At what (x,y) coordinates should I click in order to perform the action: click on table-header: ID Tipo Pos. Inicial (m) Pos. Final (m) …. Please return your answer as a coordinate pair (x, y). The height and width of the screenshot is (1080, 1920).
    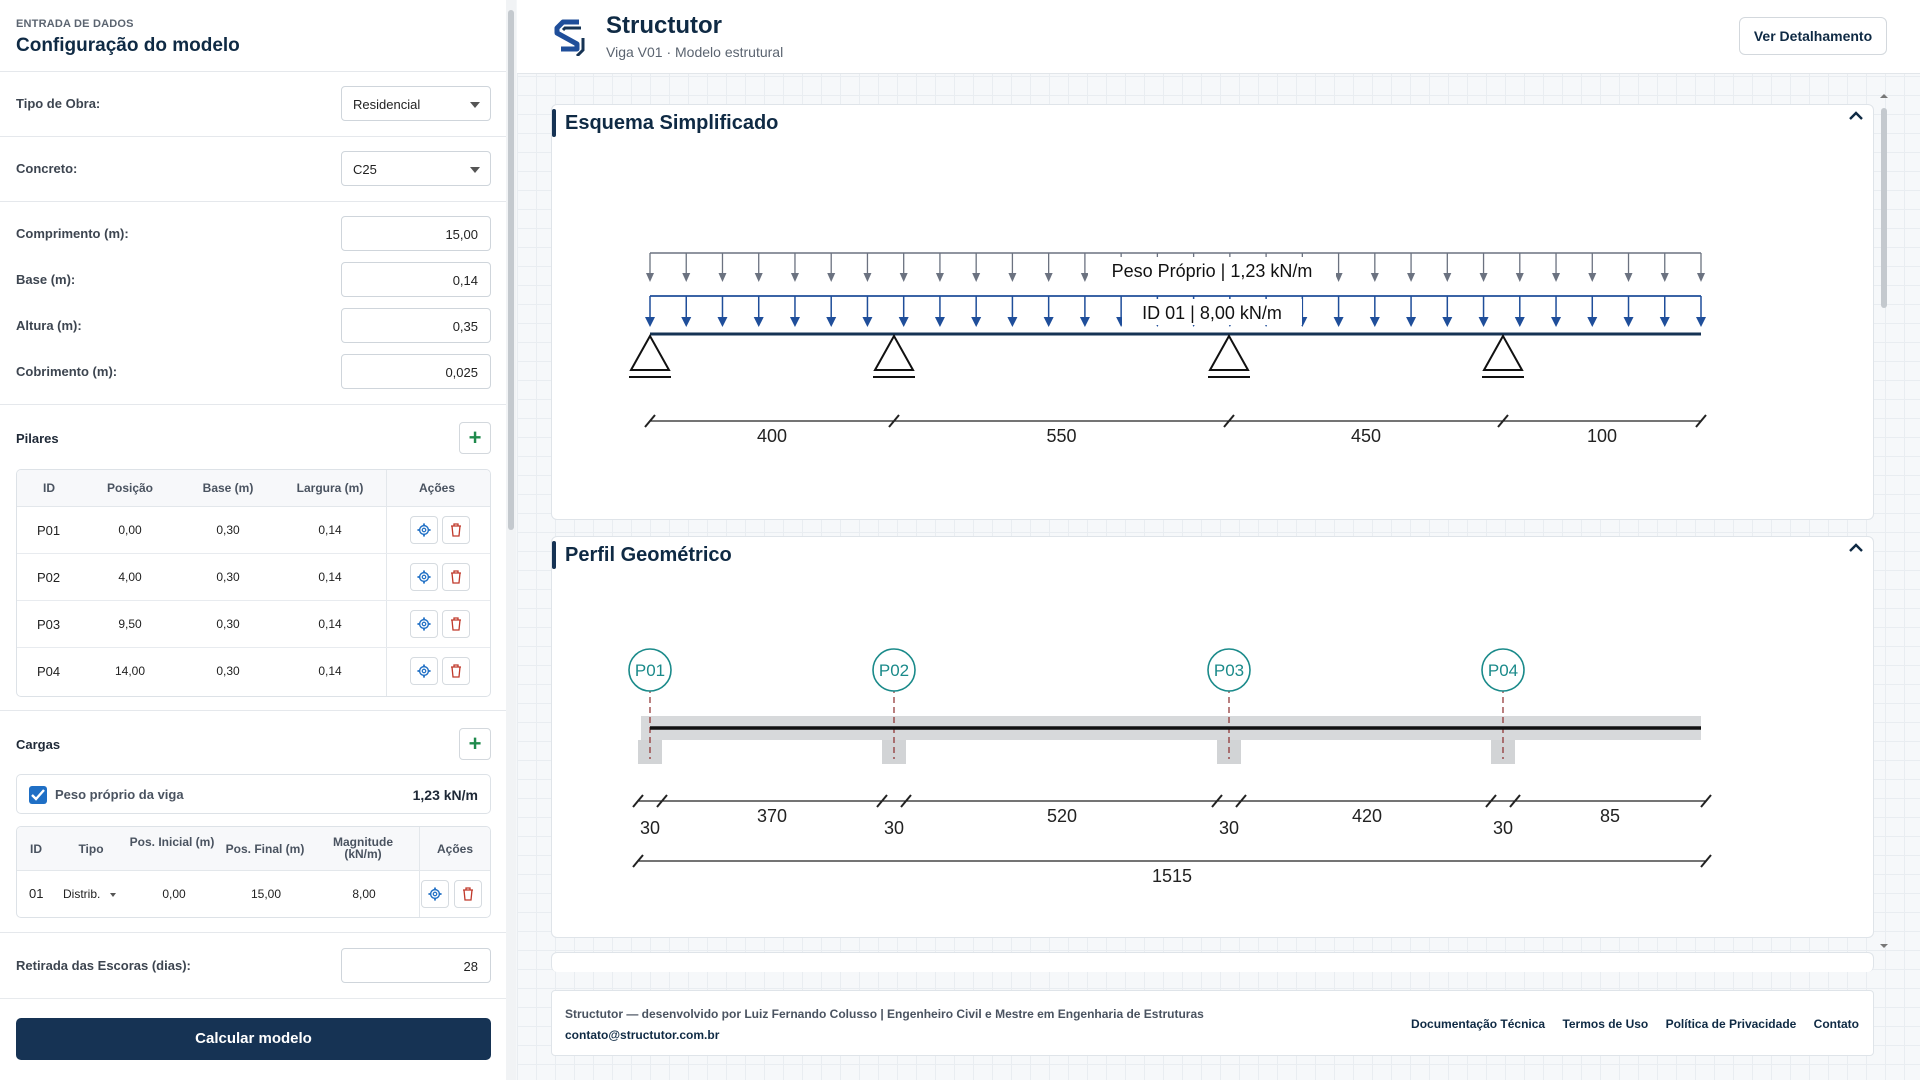
    Looking at the image, I should click on (253, 849).